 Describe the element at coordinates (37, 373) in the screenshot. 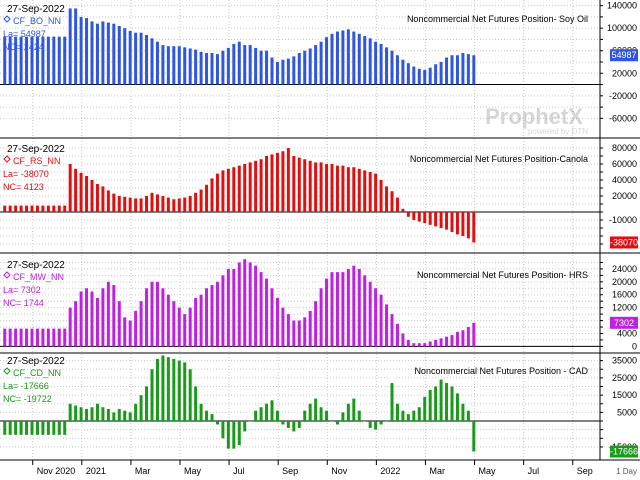

I see `panel-symbol: CF_CD_NN` at that location.